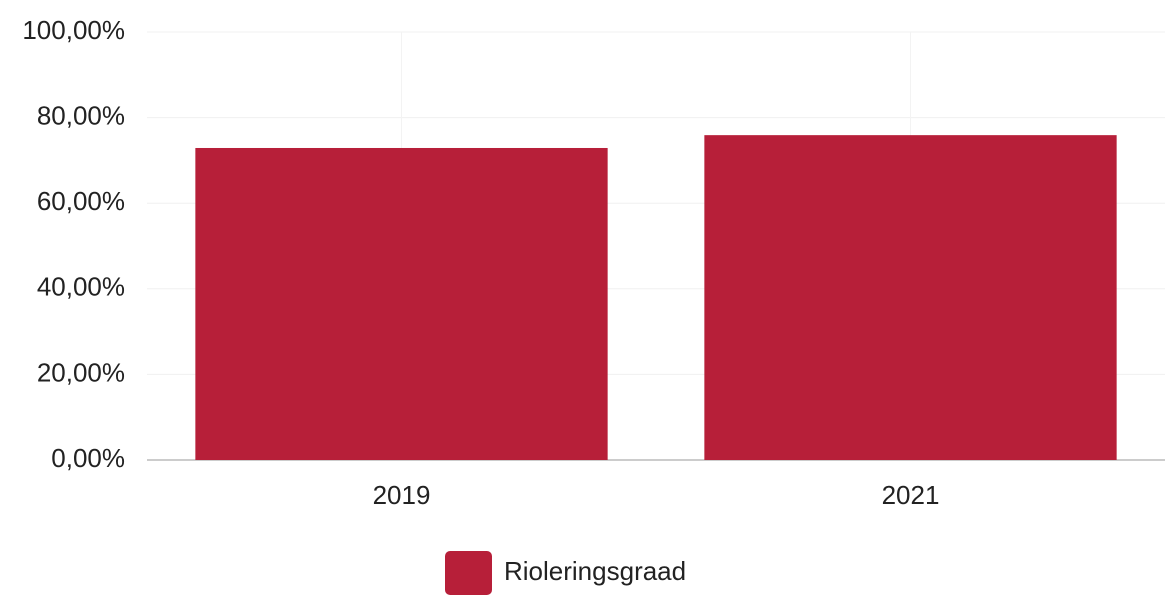  Describe the element at coordinates (911, 495) in the screenshot. I see `x-tick-label: 2021` at that location.